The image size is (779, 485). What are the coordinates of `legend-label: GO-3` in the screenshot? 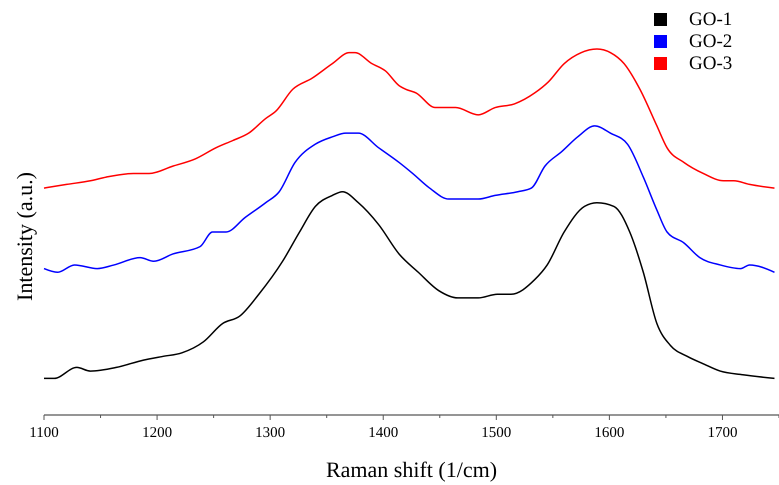 It's located at (710, 63).